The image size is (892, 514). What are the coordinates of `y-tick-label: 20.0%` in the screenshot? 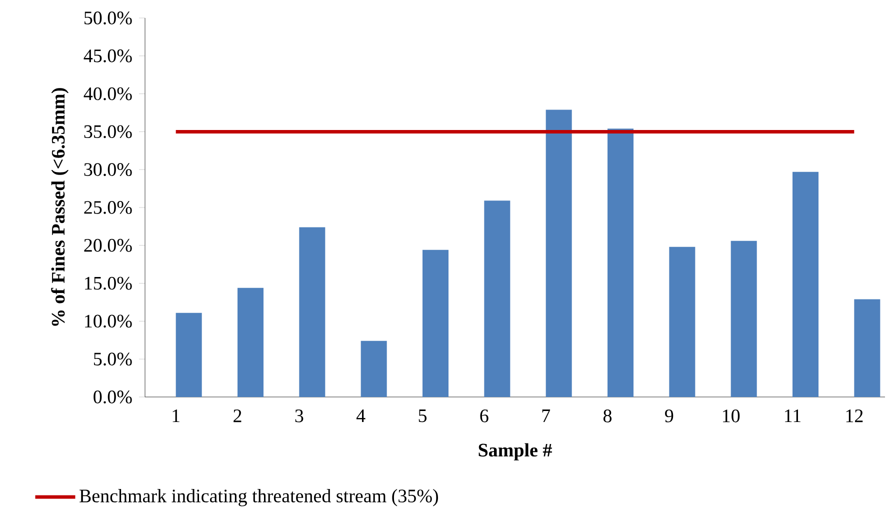 It's located at (108, 245).